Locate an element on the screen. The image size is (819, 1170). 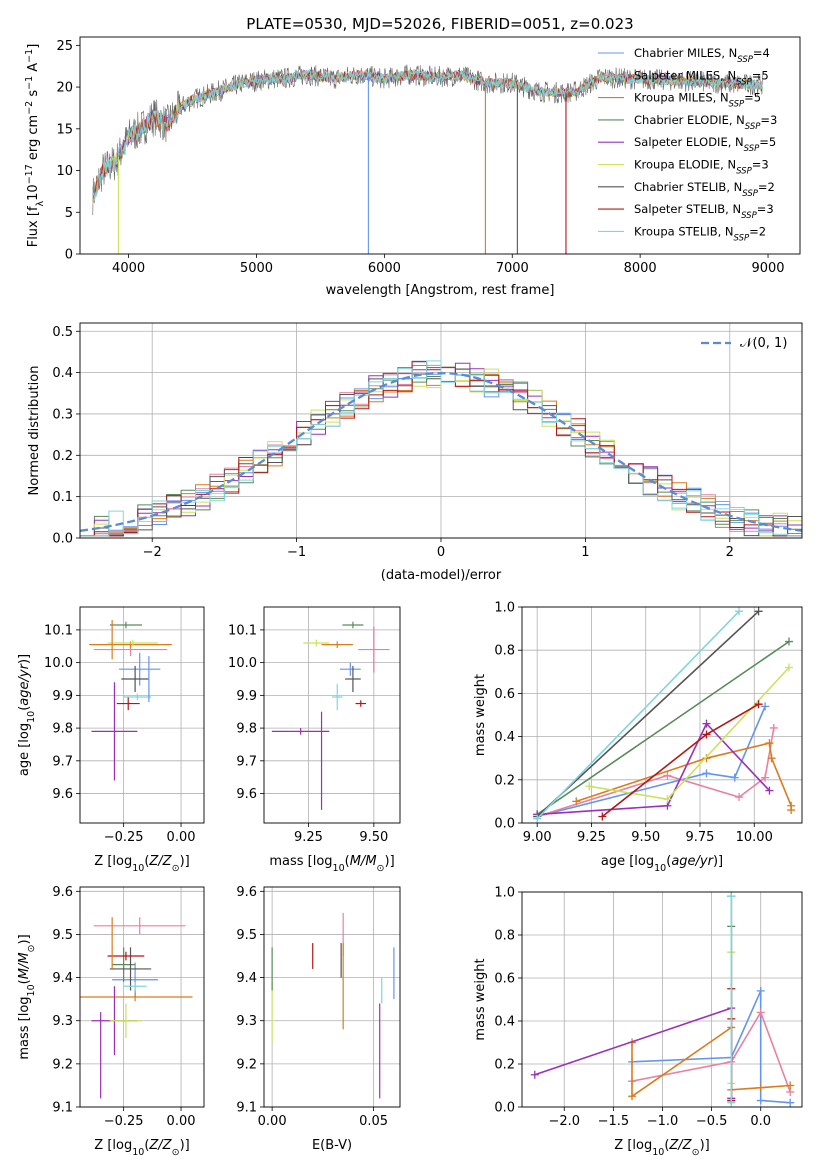
x-tick-label: 9.75 is located at coordinates (700, 837).